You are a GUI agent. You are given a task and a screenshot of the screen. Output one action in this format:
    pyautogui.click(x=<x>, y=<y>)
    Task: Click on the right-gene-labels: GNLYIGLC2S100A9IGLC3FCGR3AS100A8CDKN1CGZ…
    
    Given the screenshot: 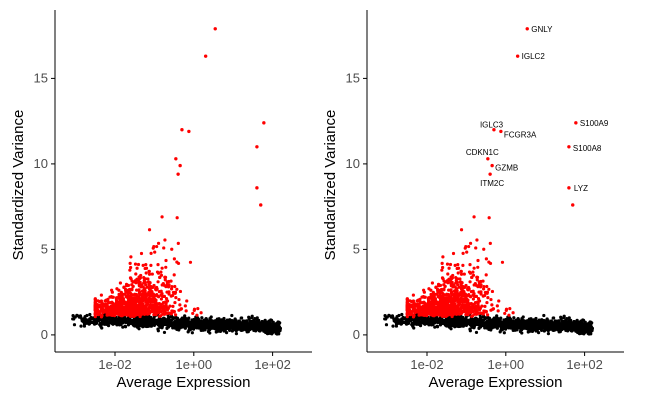 What is the action you would take?
    pyautogui.click(x=537, y=109)
    